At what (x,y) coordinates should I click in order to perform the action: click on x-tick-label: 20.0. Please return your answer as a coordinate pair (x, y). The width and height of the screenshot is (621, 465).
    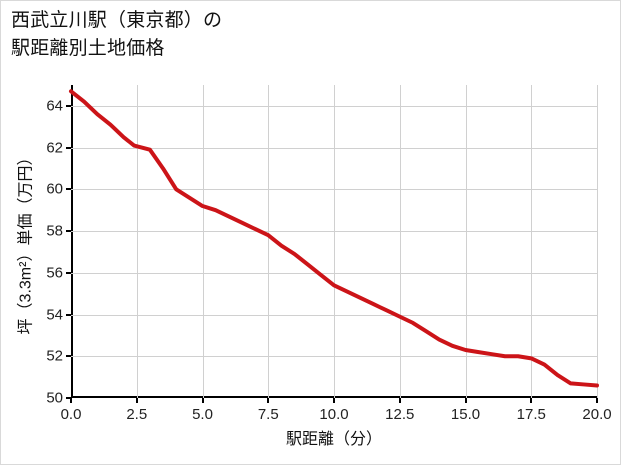
    Looking at the image, I should click on (597, 414).